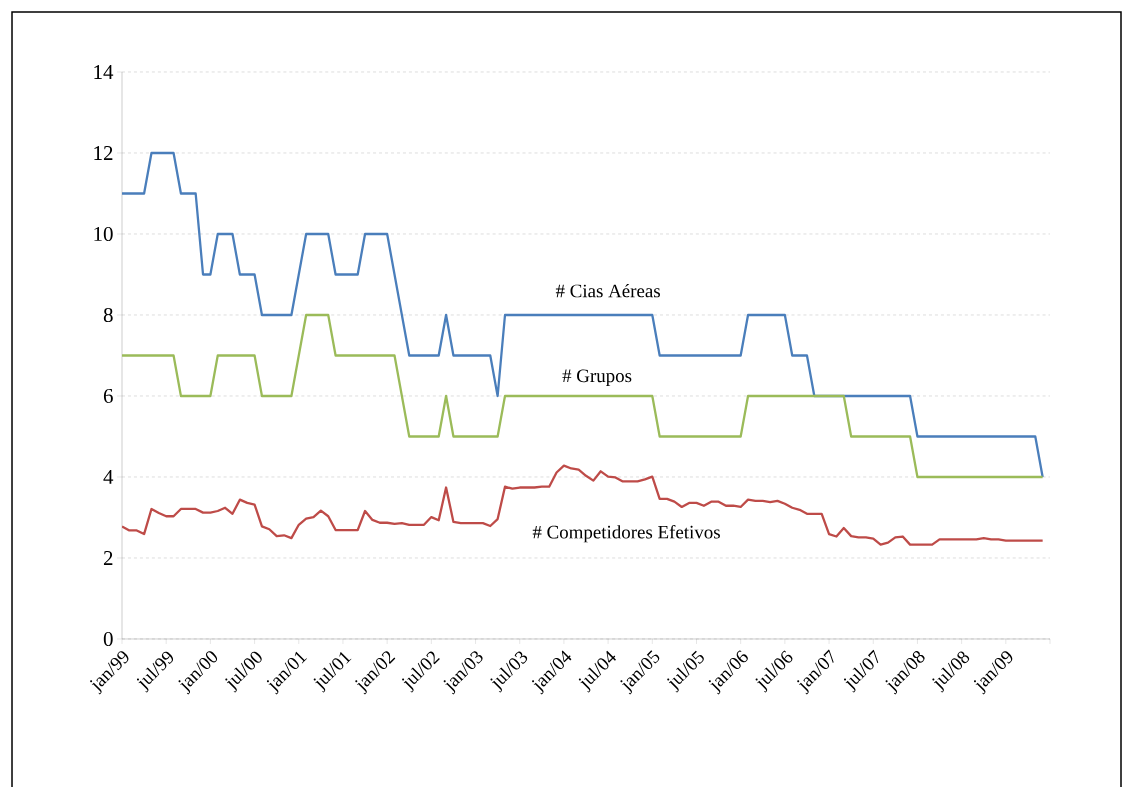  I want to click on y-tick-label: 12, so click(103, 153).